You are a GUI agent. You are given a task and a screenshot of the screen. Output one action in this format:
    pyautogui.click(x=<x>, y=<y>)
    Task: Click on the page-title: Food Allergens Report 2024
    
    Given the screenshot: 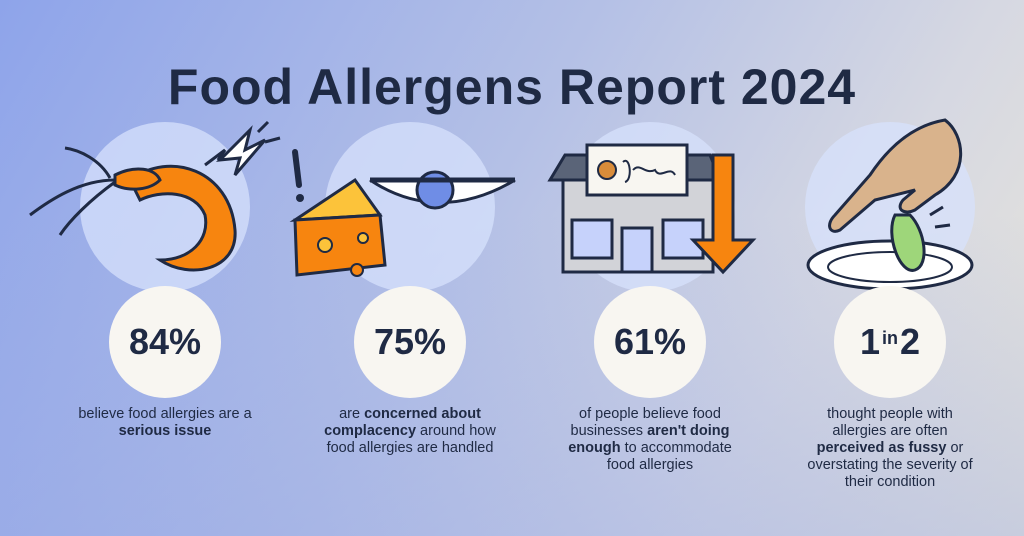 What is the action you would take?
    pyautogui.click(x=512, y=87)
    